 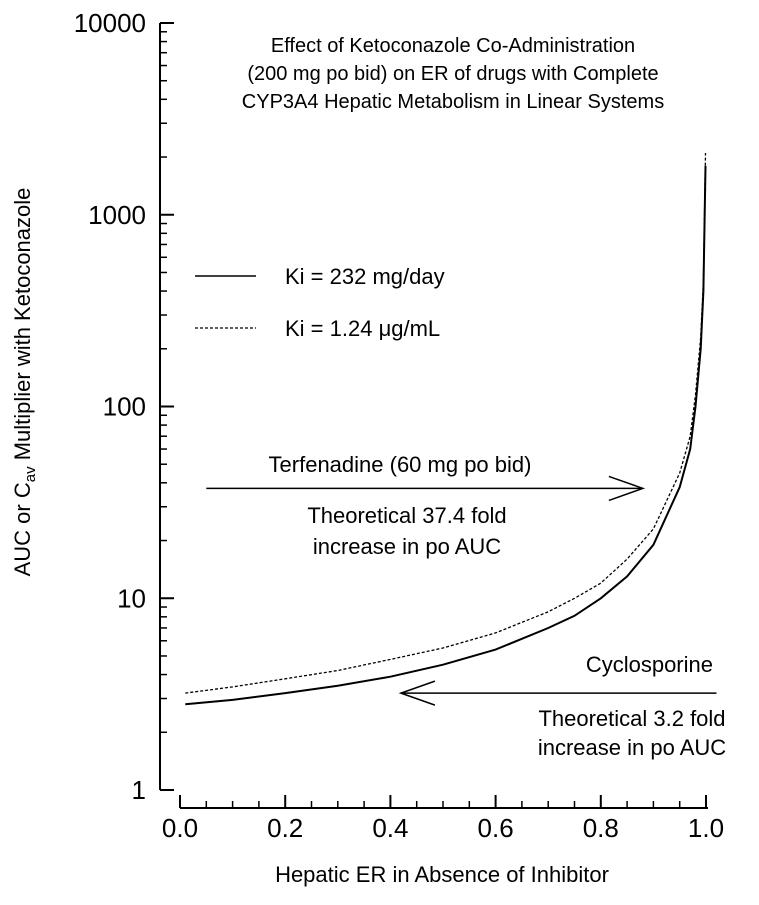 I want to click on annotation-cyclosporine-line-1: Theoretical 3.2 fold, so click(x=631, y=718).